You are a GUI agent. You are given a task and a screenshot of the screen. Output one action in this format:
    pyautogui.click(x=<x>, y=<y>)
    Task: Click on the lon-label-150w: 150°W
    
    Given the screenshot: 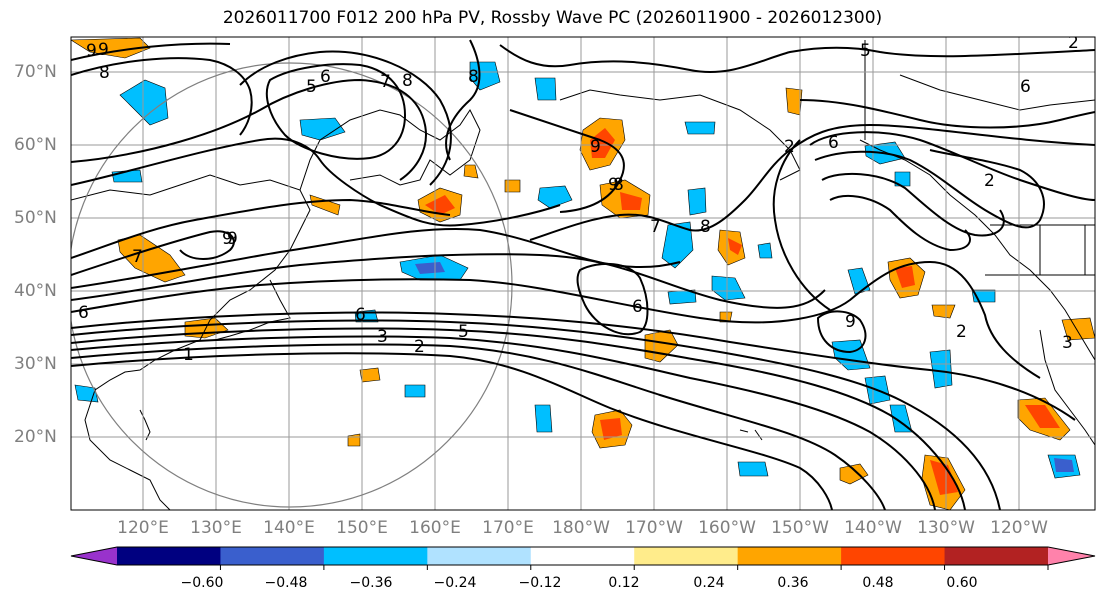 What is the action you would take?
    pyautogui.click(x=800, y=528)
    